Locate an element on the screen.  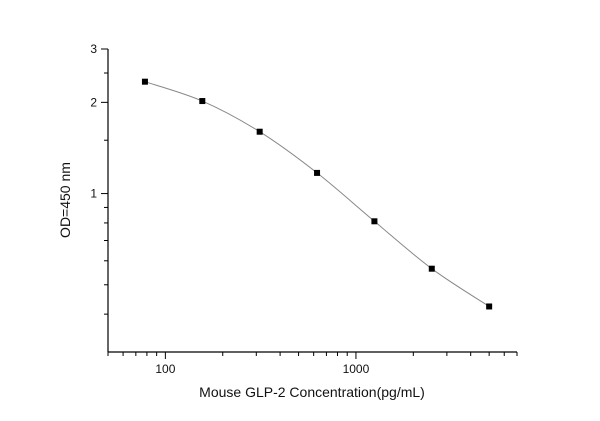
y-tick-label: 1 is located at coordinates (93, 194).